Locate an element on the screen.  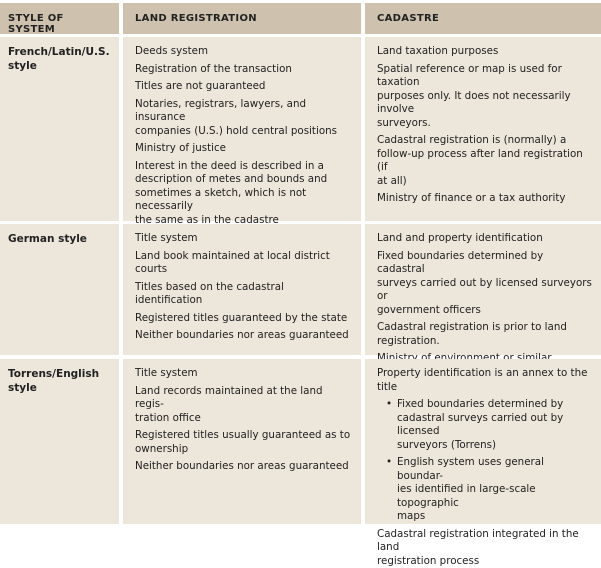
cadastre-item: Ministry of finance or a tax authority is located at coordinates (485, 199).